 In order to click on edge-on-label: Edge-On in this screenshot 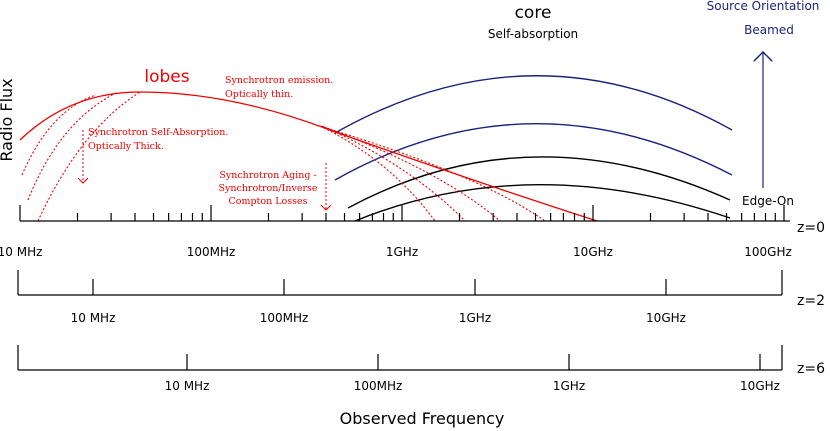, I will do `click(768, 201)`.